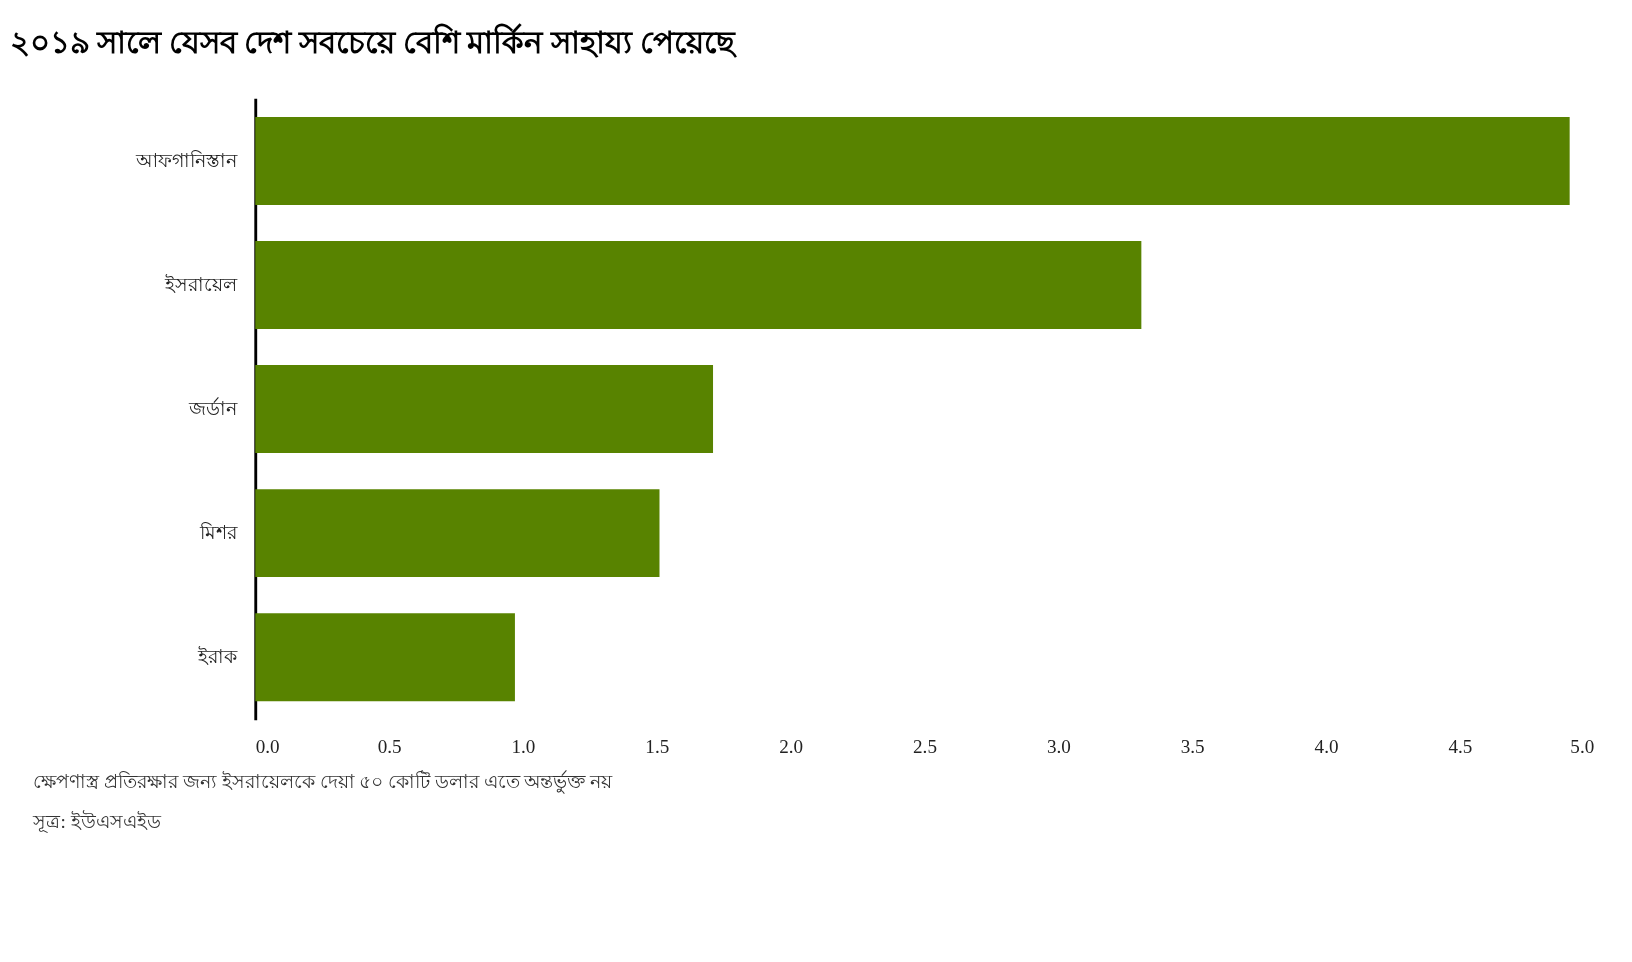  What do you see at coordinates (217, 656) in the screenshot?
I see `y-tick-label: ইরাক` at bounding box center [217, 656].